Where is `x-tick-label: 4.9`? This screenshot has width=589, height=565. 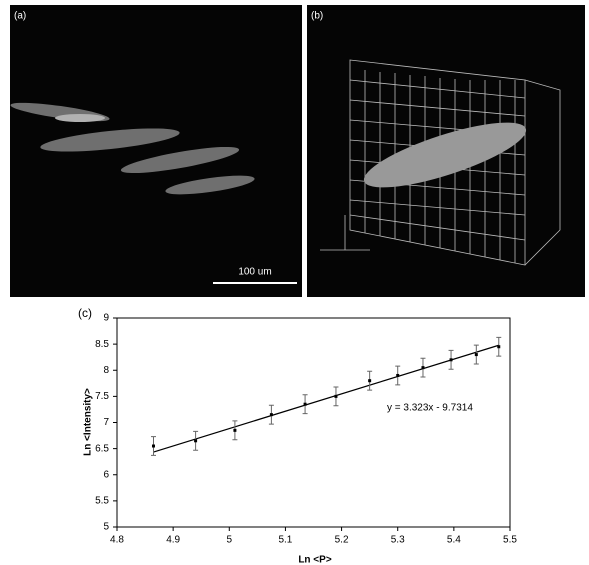 x-tick-label: 4.9 is located at coordinates (173, 540).